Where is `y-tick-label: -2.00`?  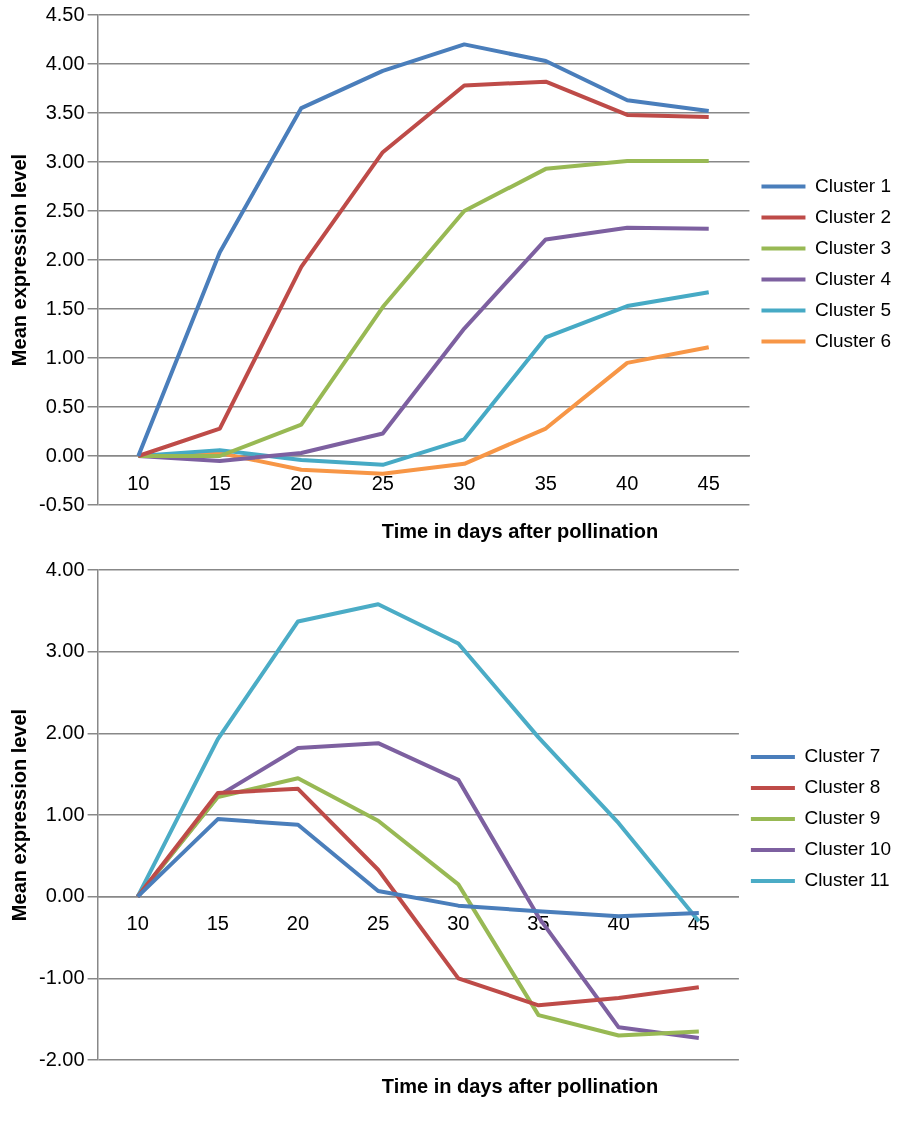 y-tick-label: -2.00 is located at coordinates (61, 1058).